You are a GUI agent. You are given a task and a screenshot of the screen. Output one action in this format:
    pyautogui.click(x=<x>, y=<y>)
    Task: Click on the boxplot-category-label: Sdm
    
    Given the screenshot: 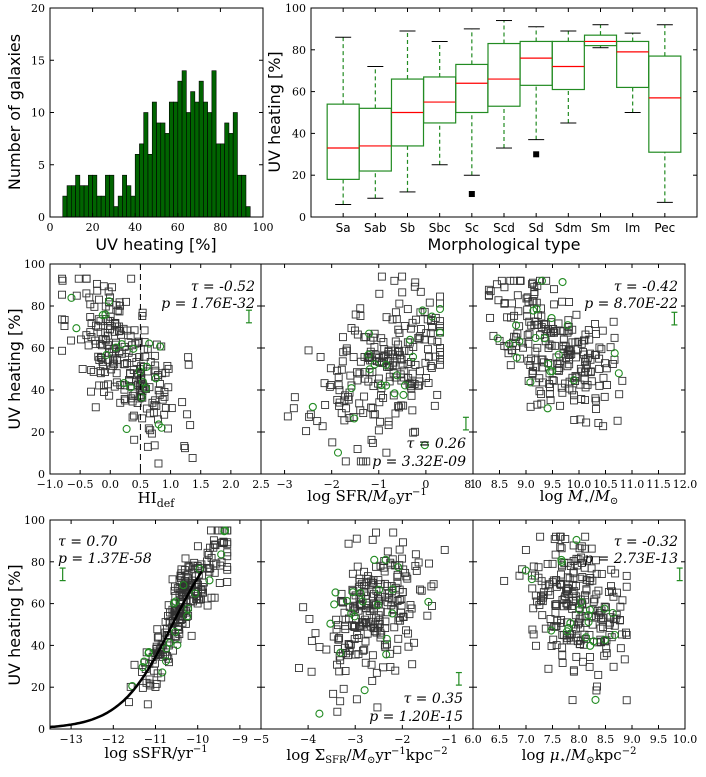 What is the action you would take?
    pyautogui.click(x=568, y=228)
    